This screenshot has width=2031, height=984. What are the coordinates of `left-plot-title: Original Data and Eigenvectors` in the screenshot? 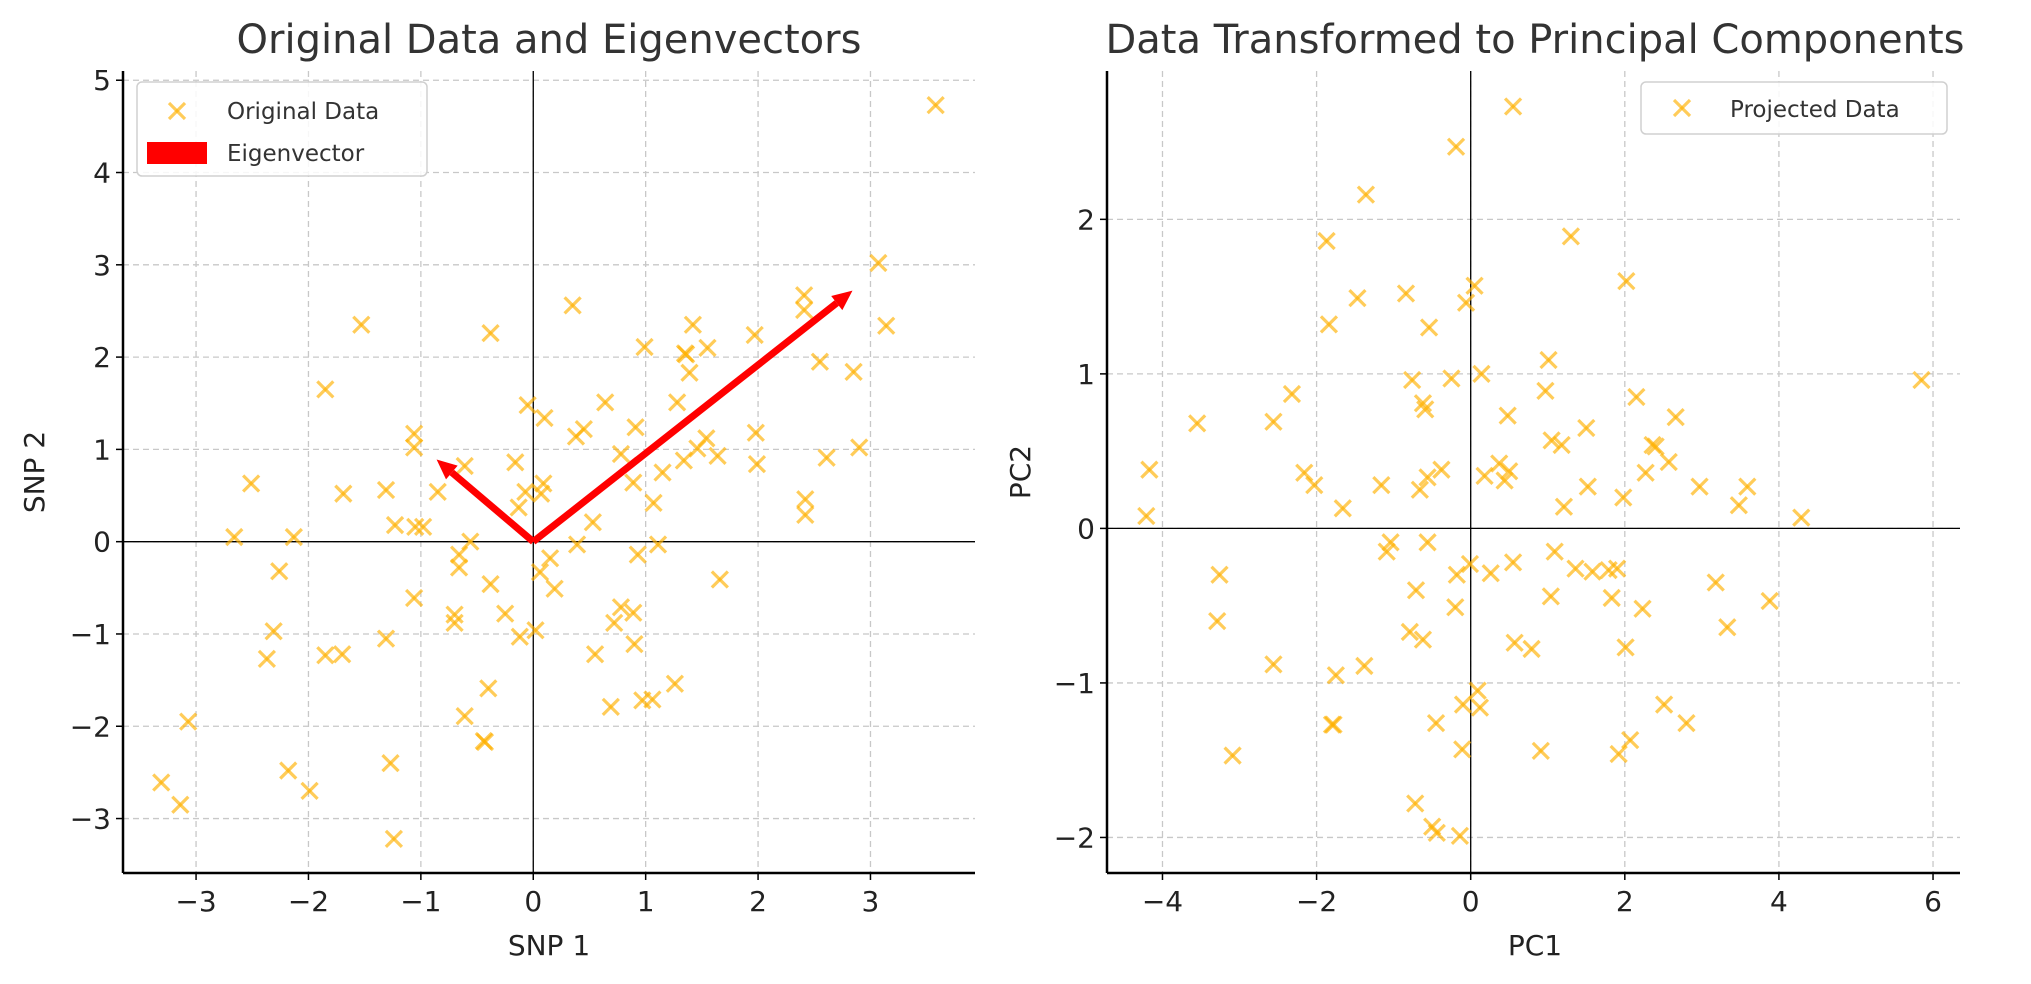 It's located at (549, 40).